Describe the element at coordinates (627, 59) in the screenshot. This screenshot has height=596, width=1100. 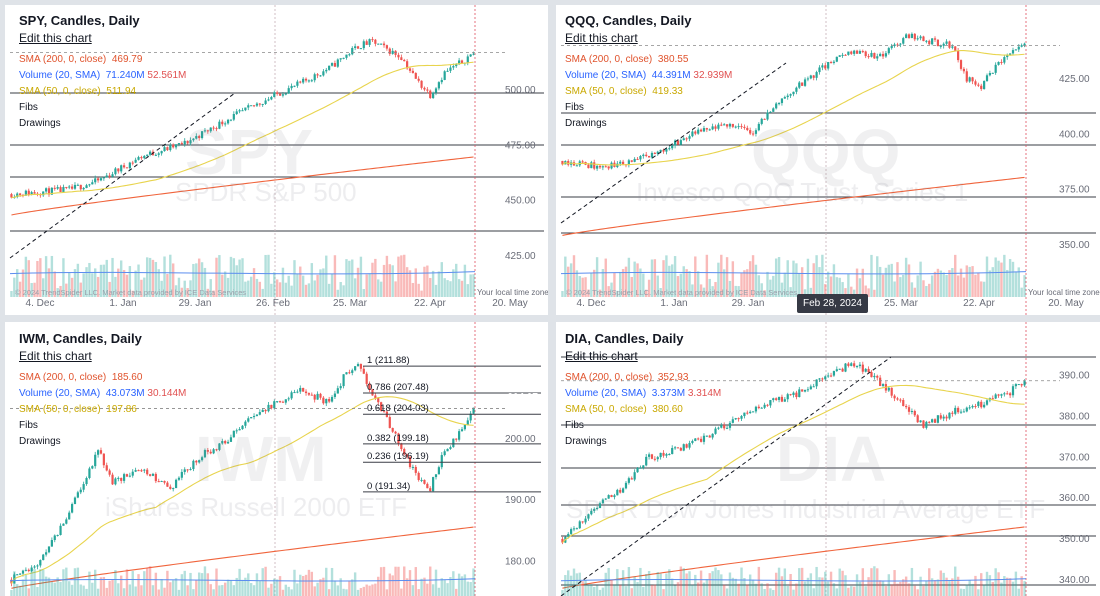
I see `qqq-legend-sma200: SMA (200, 0, close) 380.55` at that location.